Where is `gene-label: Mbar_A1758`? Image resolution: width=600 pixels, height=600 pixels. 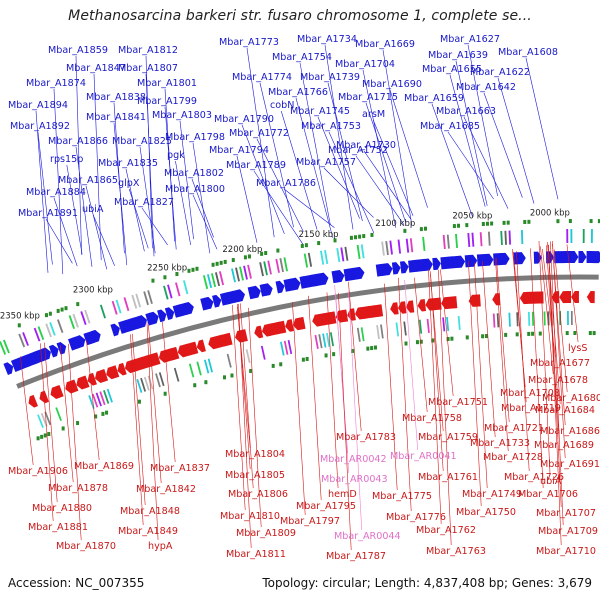
gene-label: Mbar_A1758 is located at coordinates (432, 418).